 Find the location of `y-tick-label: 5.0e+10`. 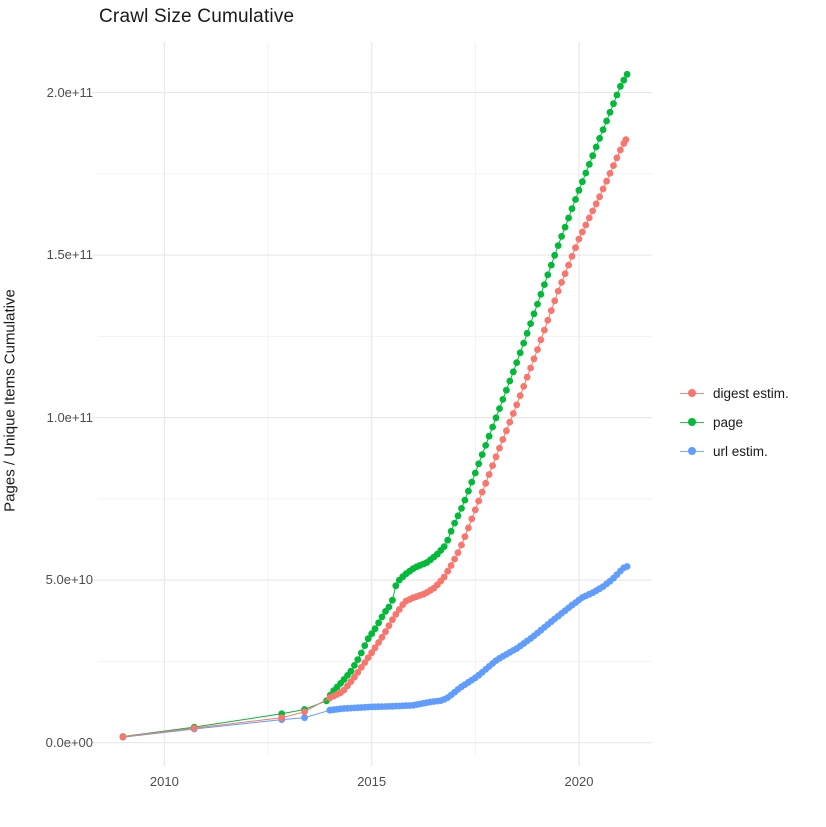

y-tick-label: 5.0e+10 is located at coordinates (69, 580).